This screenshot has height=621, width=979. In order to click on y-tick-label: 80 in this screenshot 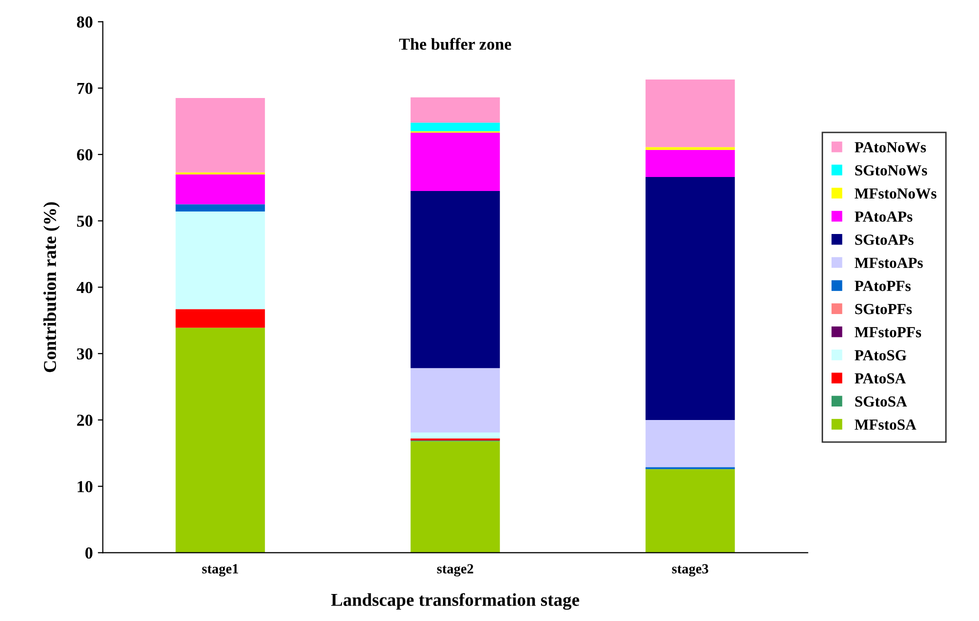, I will do `click(84, 22)`.